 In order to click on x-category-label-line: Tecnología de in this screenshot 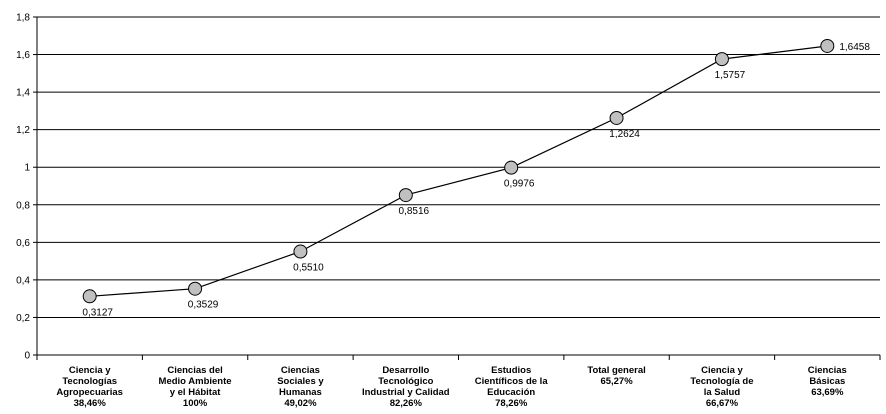, I will do `click(721, 381)`.